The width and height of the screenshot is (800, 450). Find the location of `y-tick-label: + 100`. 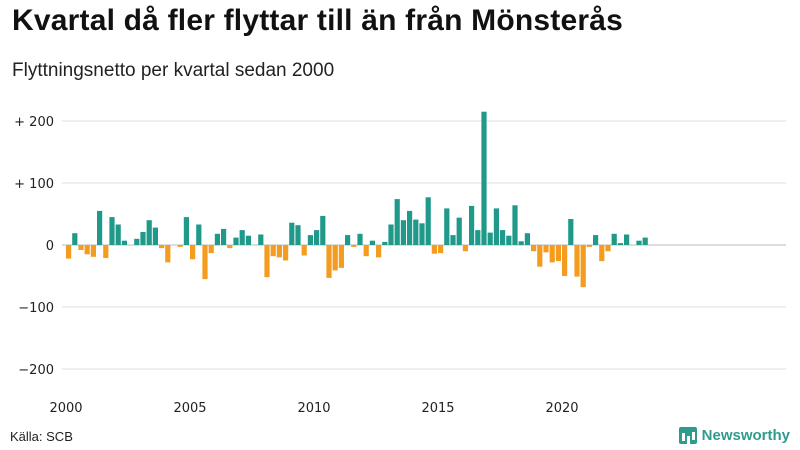

y-tick-label: + 100 is located at coordinates (34, 184).